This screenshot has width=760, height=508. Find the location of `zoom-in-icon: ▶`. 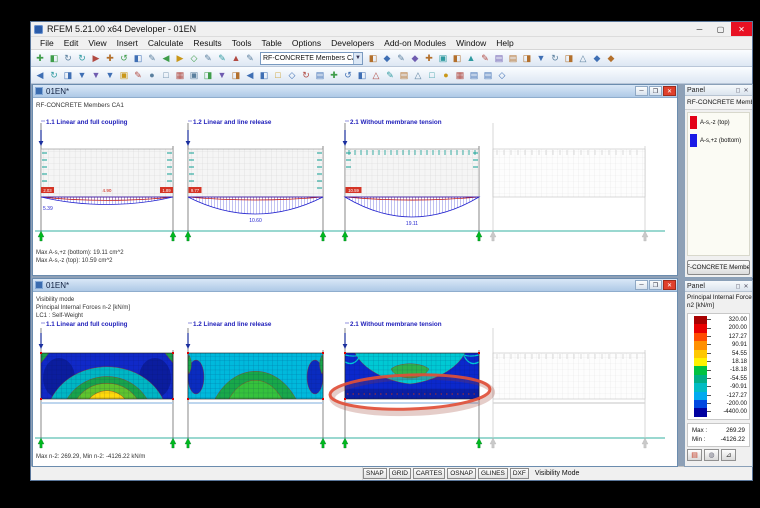

zoom-in-icon: ▶ is located at coordinates (180, 57).